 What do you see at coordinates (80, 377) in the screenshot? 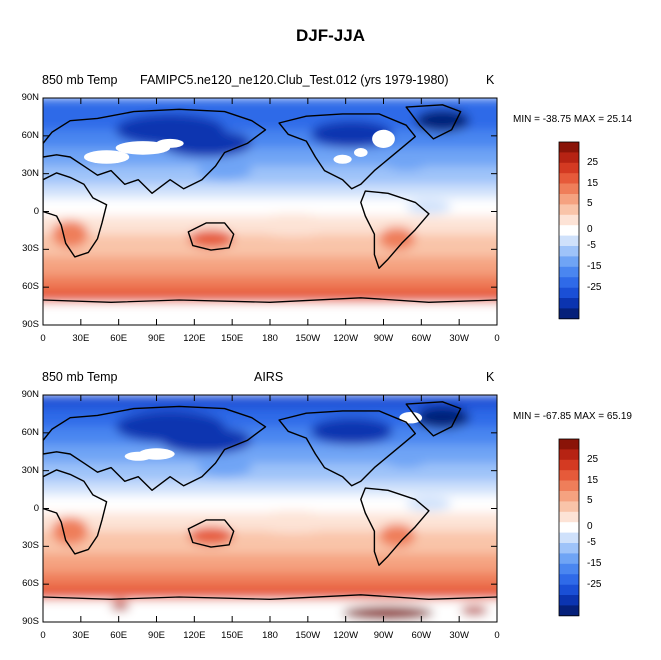
I see `panel-2-left-label: 850 mb Temp` at bounding box center [80, 377].